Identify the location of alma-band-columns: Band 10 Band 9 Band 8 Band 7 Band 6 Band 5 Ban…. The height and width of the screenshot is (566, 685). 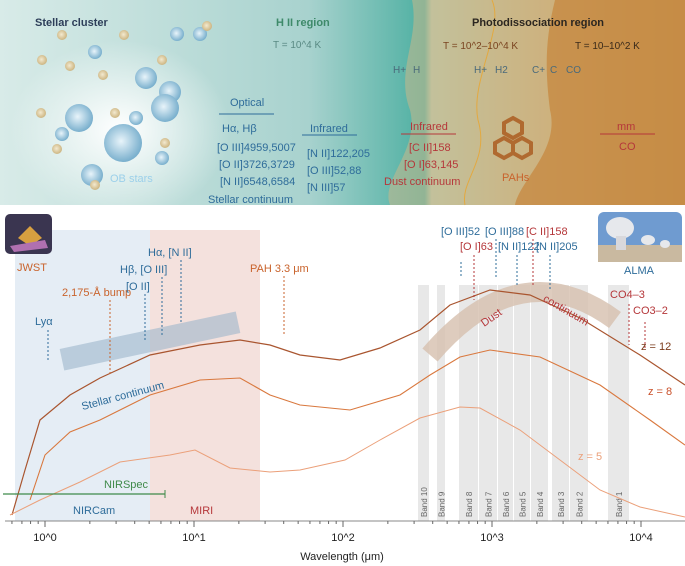
(523, 403).